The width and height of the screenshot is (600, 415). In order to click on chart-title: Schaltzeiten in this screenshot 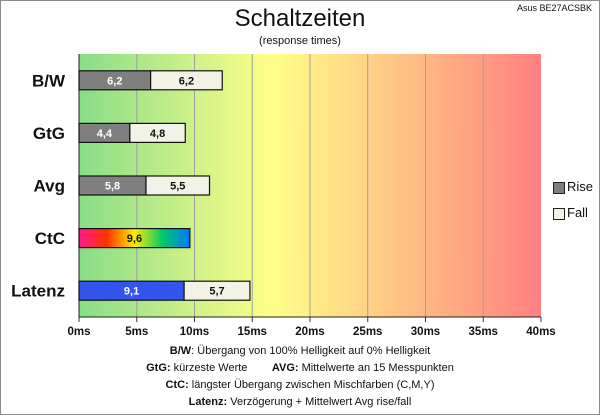, I will do `click(300, 18)`.